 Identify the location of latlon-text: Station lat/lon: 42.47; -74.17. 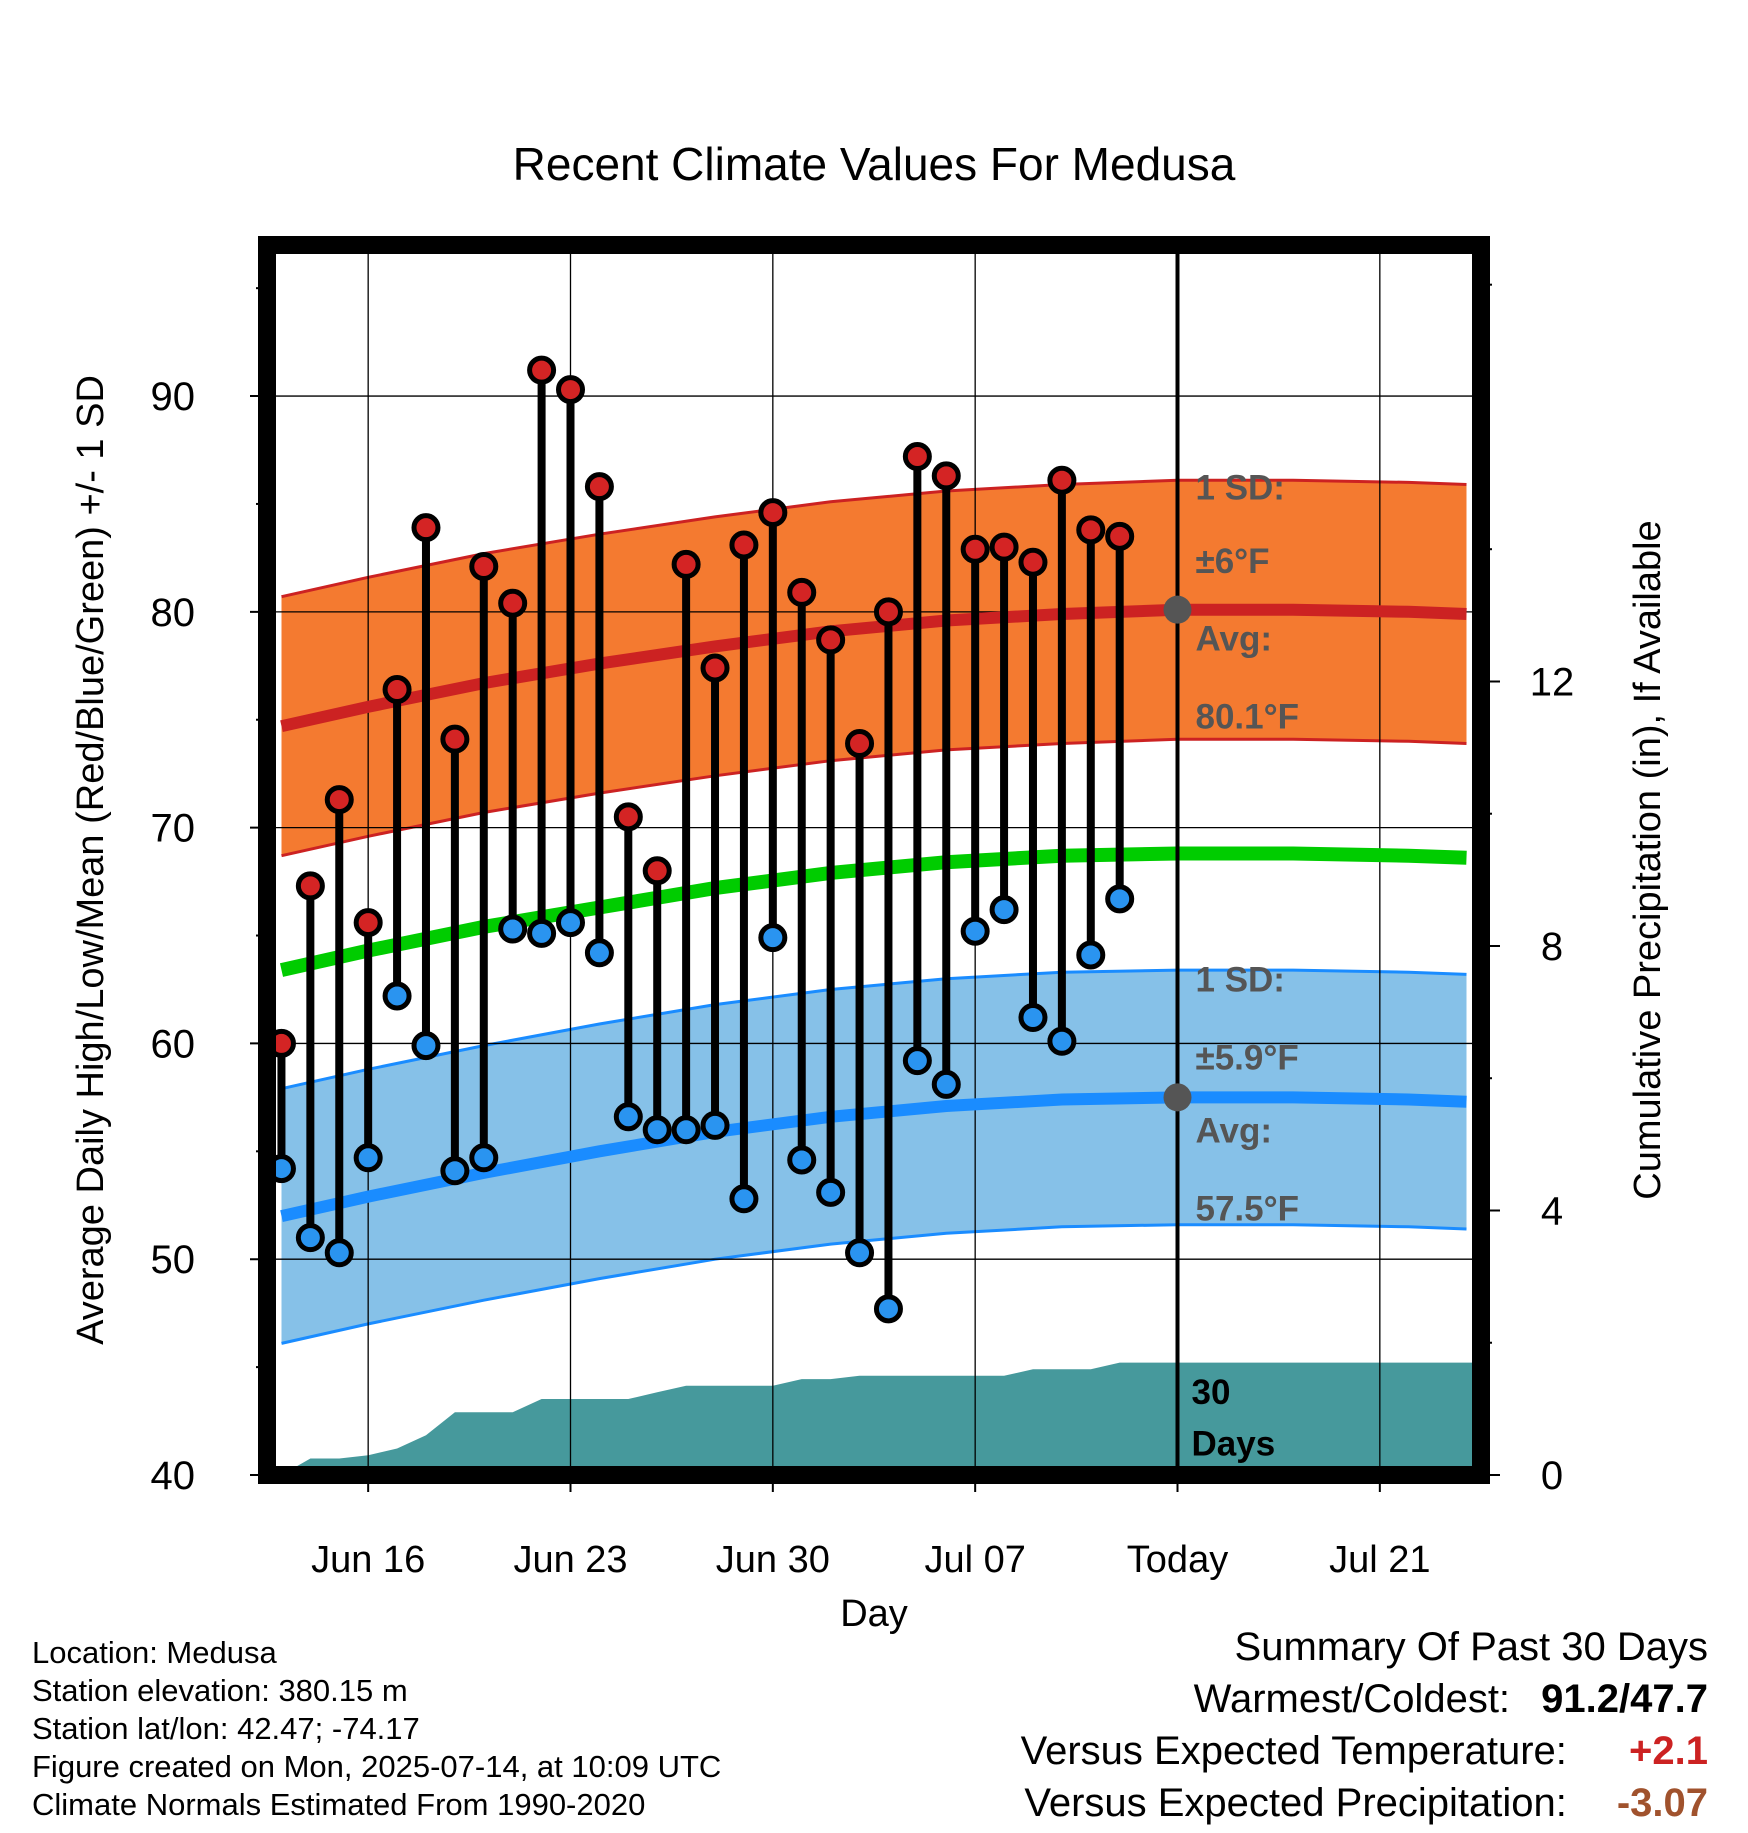
(226, 1728).